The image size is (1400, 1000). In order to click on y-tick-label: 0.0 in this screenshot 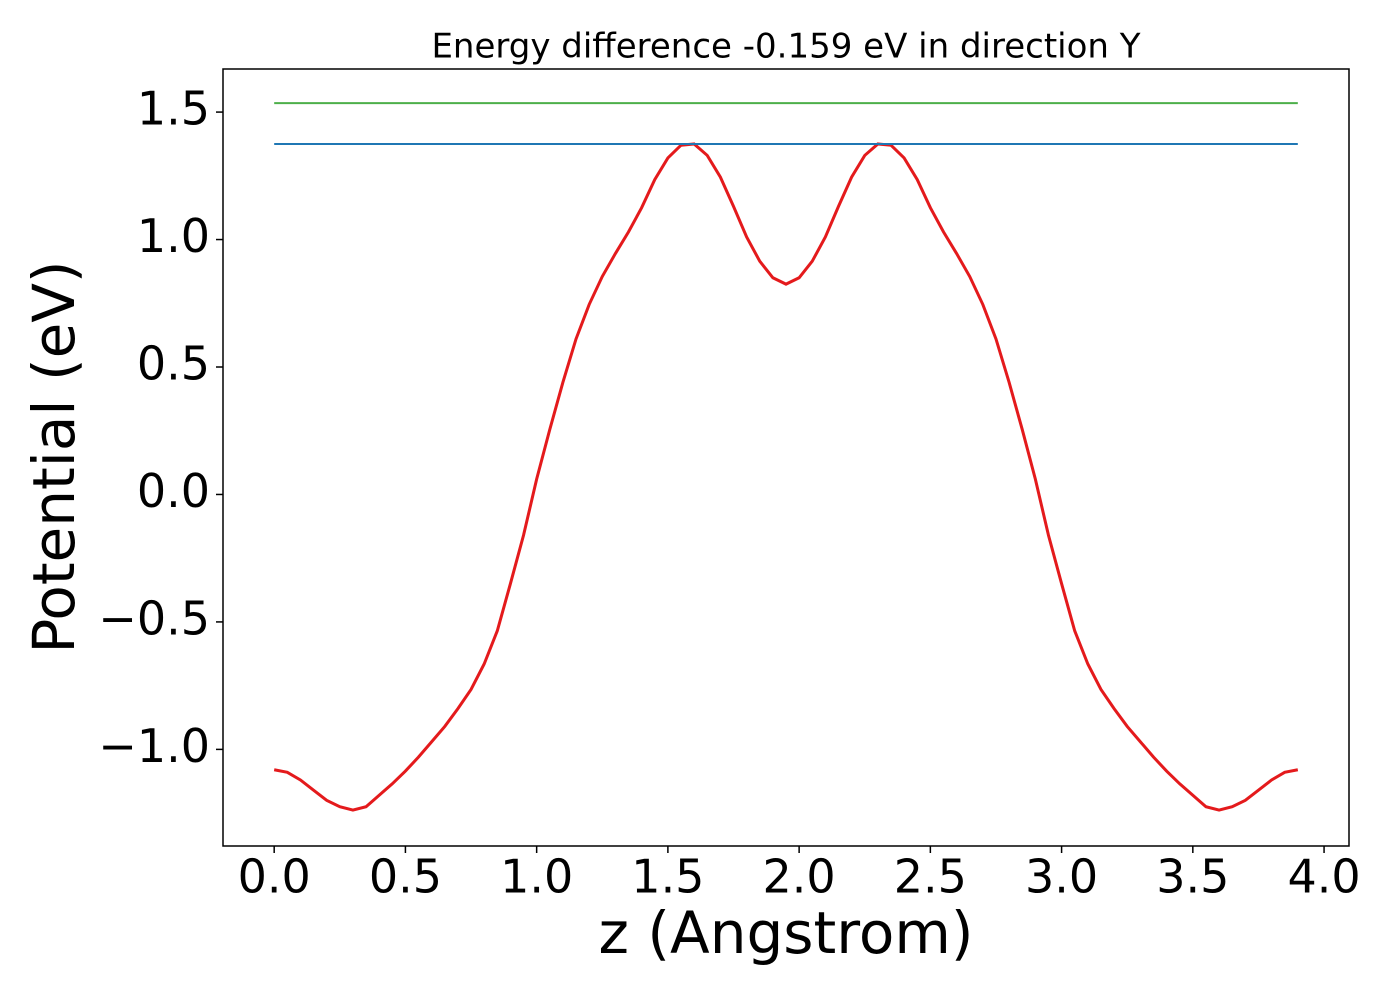, I will do `click(173, 491)`.